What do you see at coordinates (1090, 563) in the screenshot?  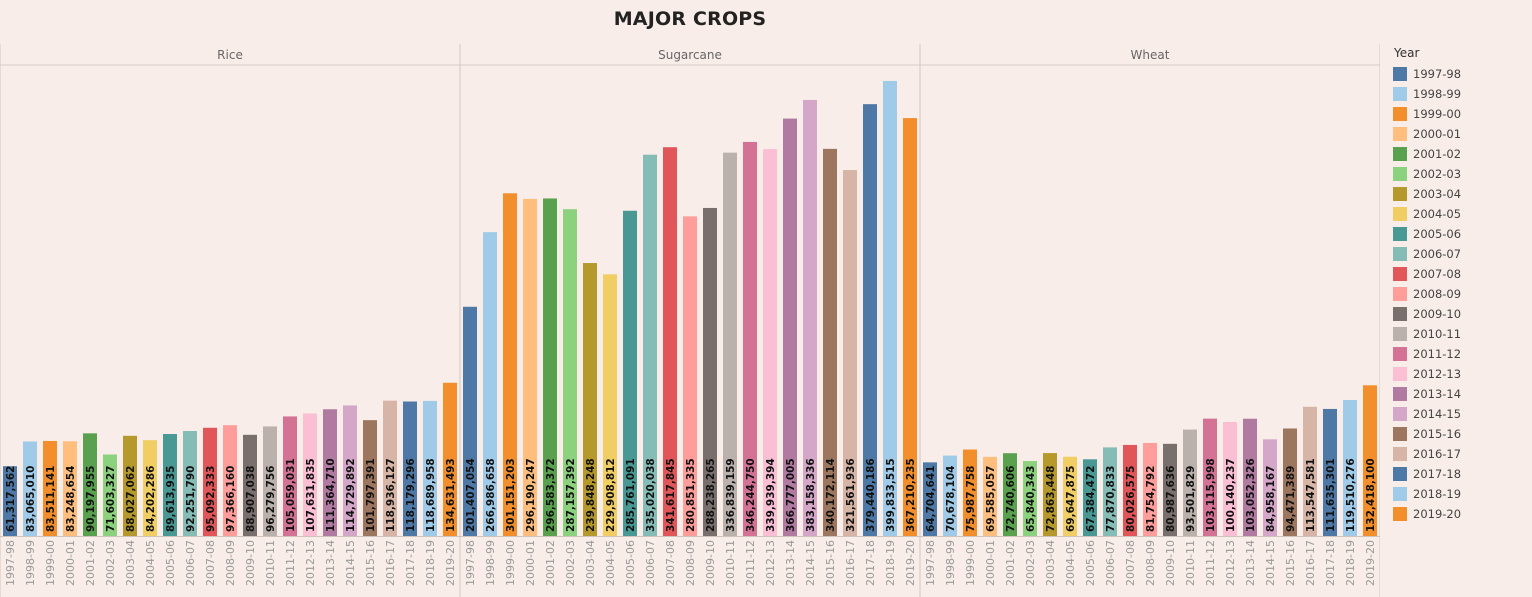 I see `x-tick-label: 2005-06` at bounding box center [1090, 563].